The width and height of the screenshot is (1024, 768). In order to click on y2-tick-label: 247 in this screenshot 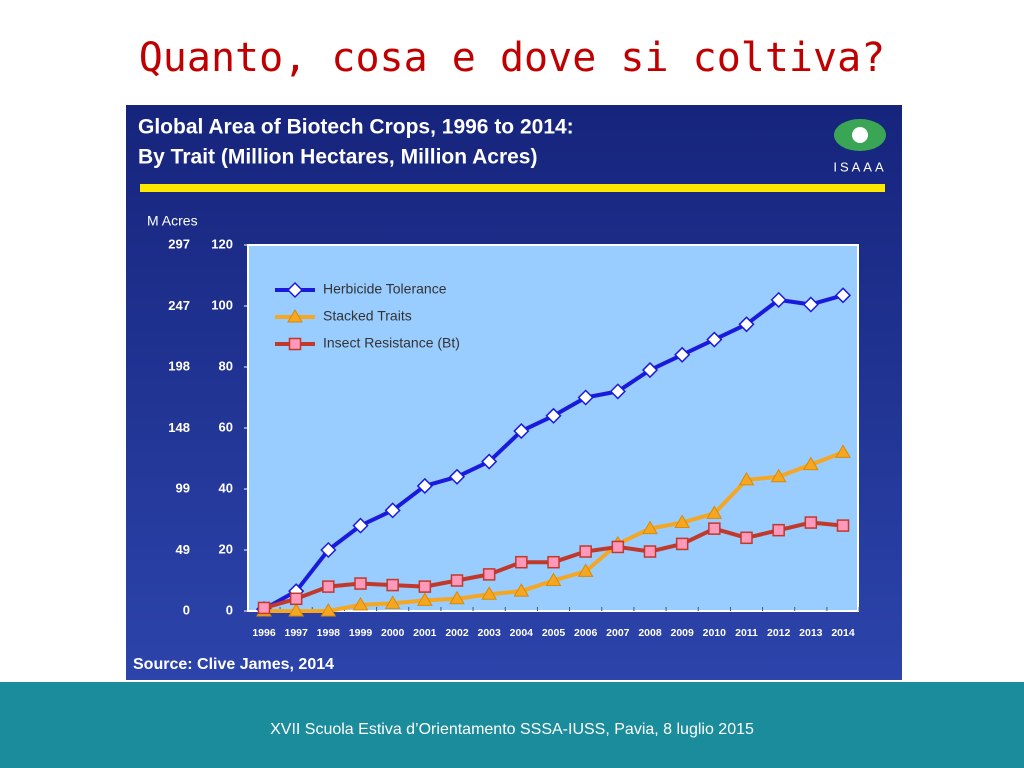, I will do `click(179, 305)`.